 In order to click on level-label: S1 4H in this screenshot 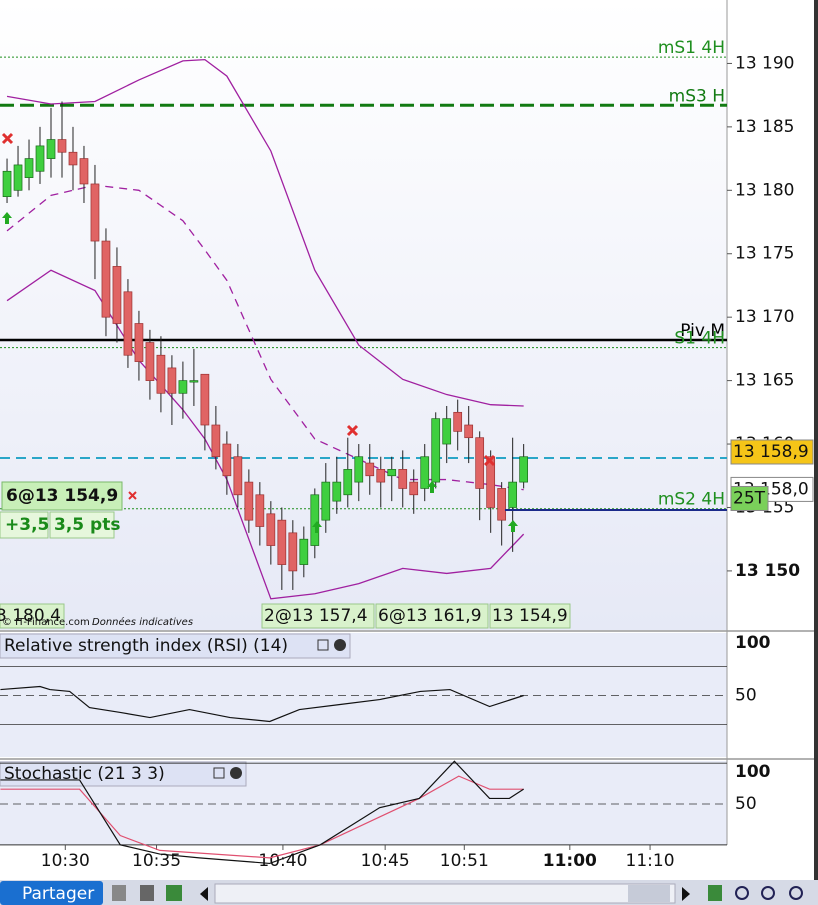, I will do `click(699, 339)`.